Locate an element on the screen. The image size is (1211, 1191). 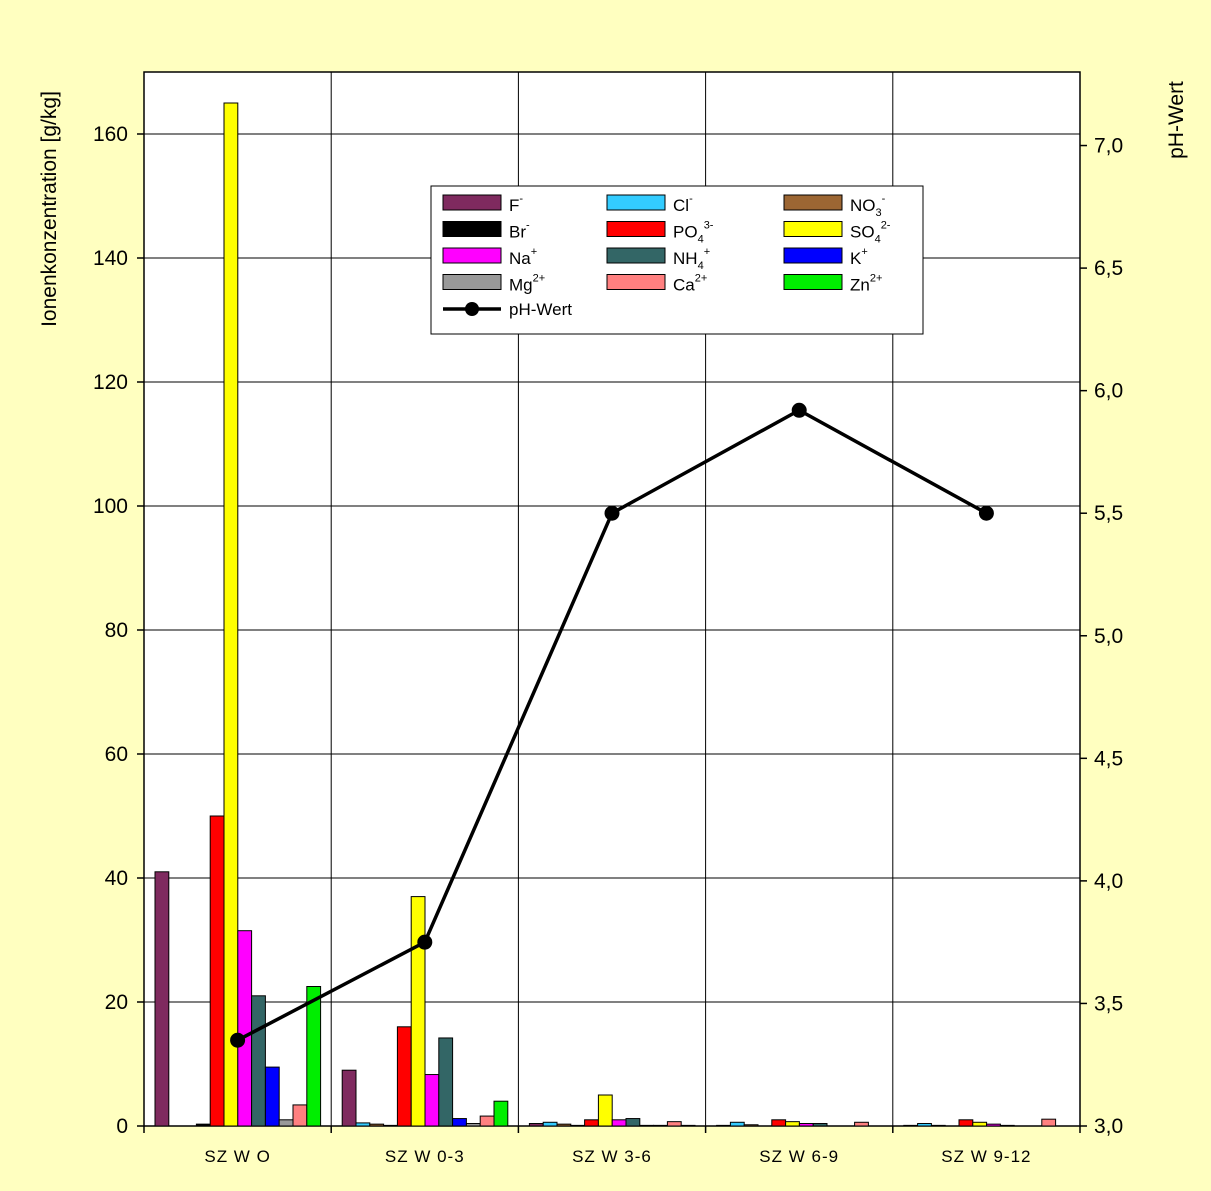
legend-label: K+ is located at coordinates (859, 257).